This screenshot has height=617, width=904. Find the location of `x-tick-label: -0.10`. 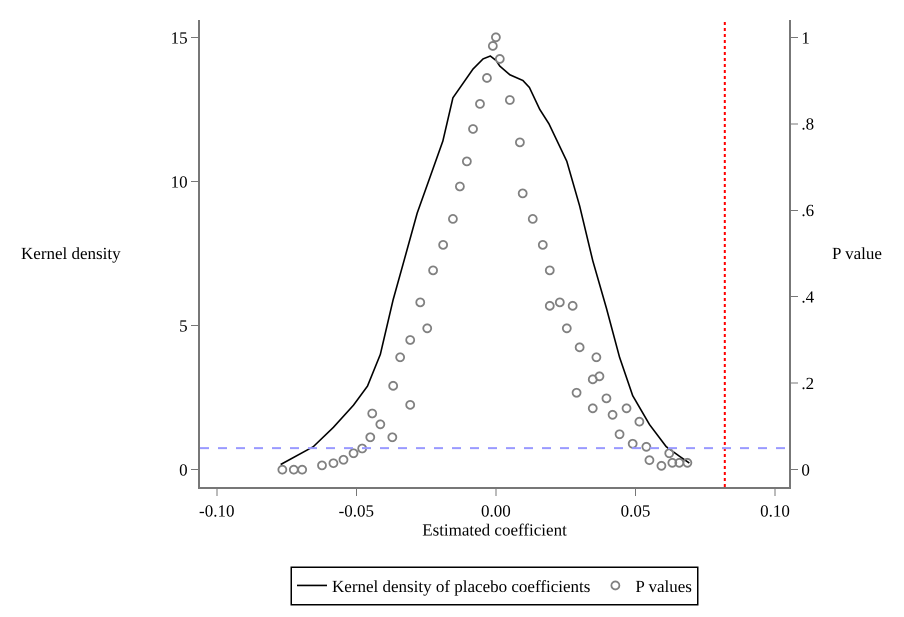

x-tick-label: -0.10 is located at coordinates (216, 510).